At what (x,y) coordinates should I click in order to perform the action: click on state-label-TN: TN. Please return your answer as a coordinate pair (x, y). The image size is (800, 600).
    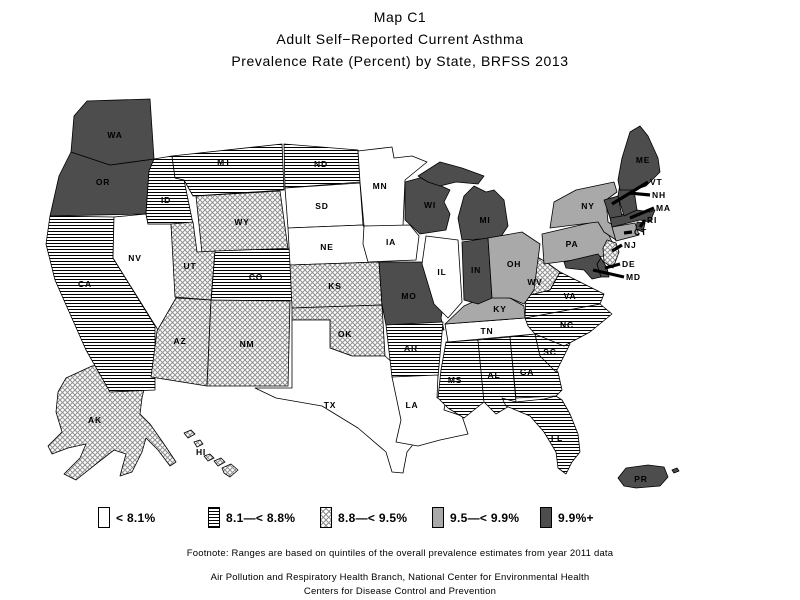
    Looking at the image, I should click on (487, 331).